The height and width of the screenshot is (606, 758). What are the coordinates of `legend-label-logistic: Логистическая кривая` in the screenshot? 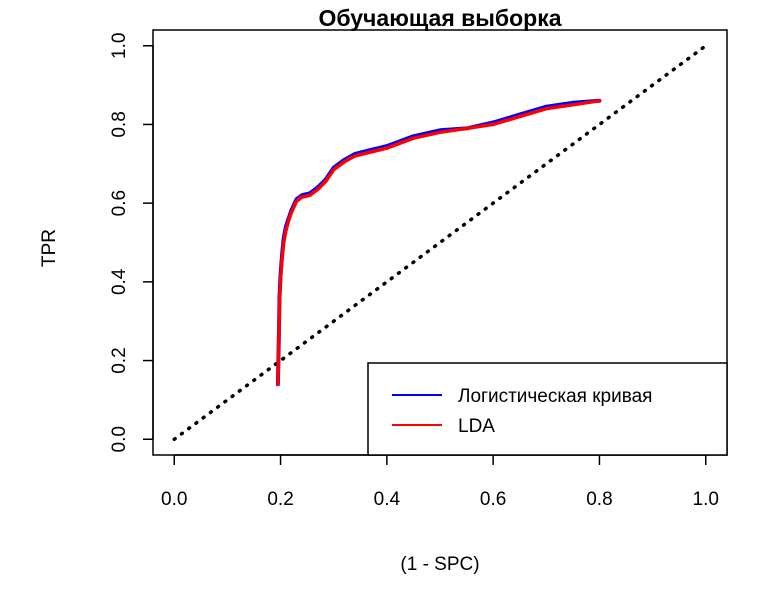 It's located at (555, 396).